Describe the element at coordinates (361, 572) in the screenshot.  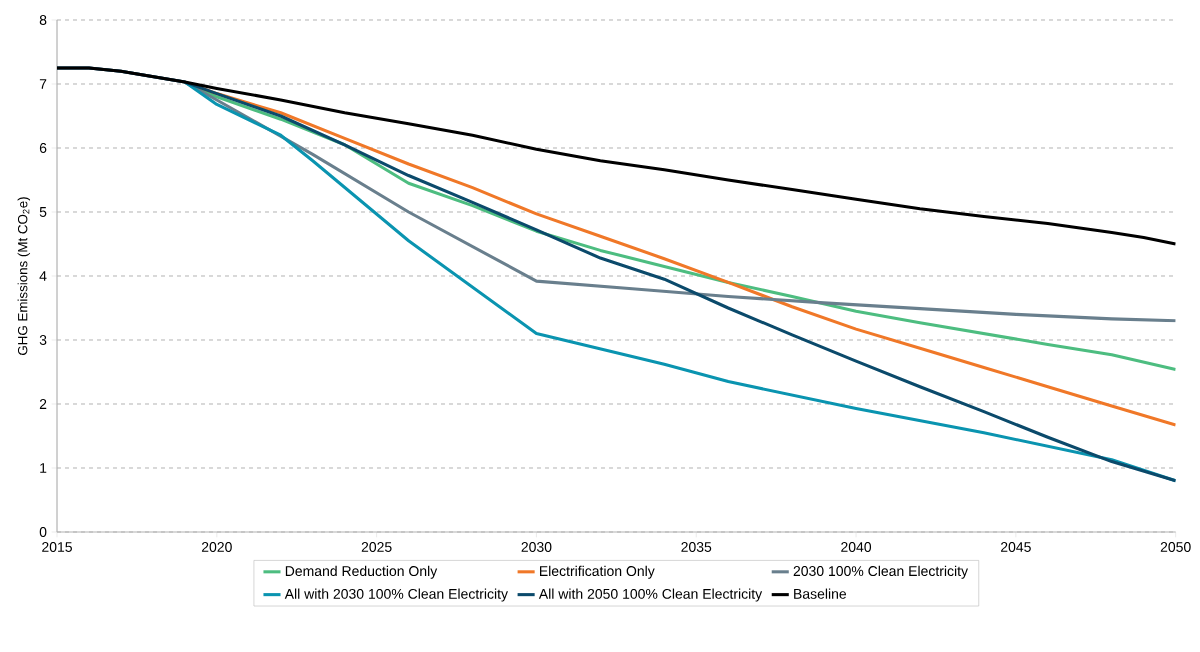
I see `legend-label: Demand Reduction Only` at that location.